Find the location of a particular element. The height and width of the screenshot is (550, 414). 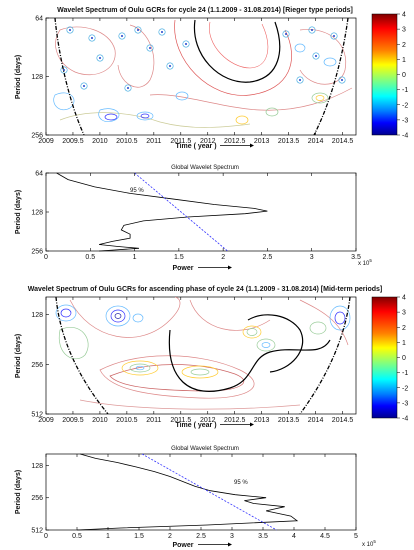

wavelet-midterm-coi-right is located at coordinates (325, 355).